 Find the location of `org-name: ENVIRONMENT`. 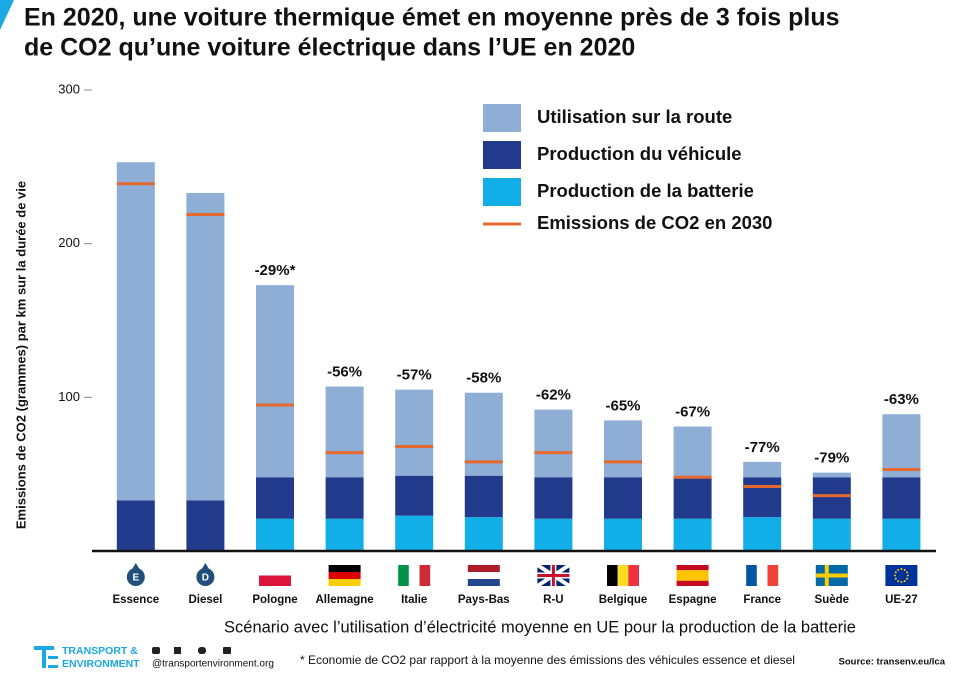

org-name: ENVIRONMENT is located at coordinates (101, 664).